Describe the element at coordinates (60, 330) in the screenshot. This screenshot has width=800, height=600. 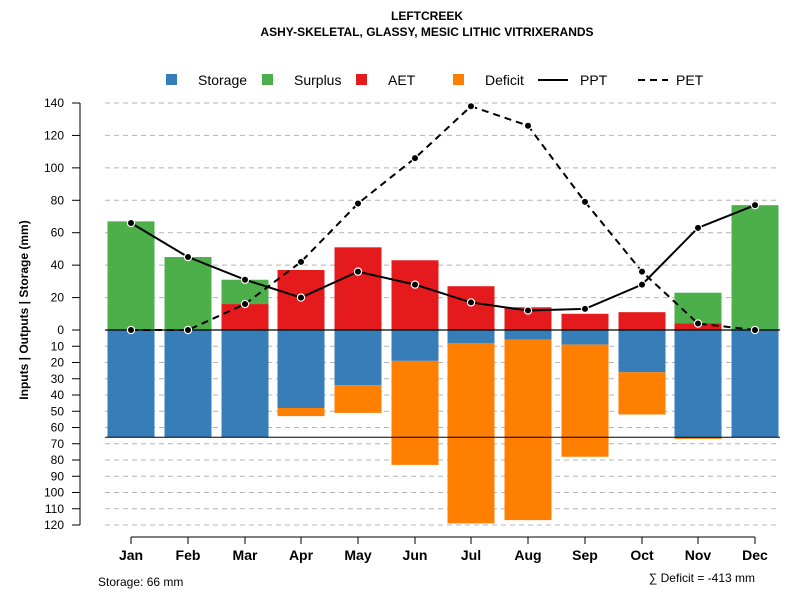
I see `y-tick-label: 0` at that location.